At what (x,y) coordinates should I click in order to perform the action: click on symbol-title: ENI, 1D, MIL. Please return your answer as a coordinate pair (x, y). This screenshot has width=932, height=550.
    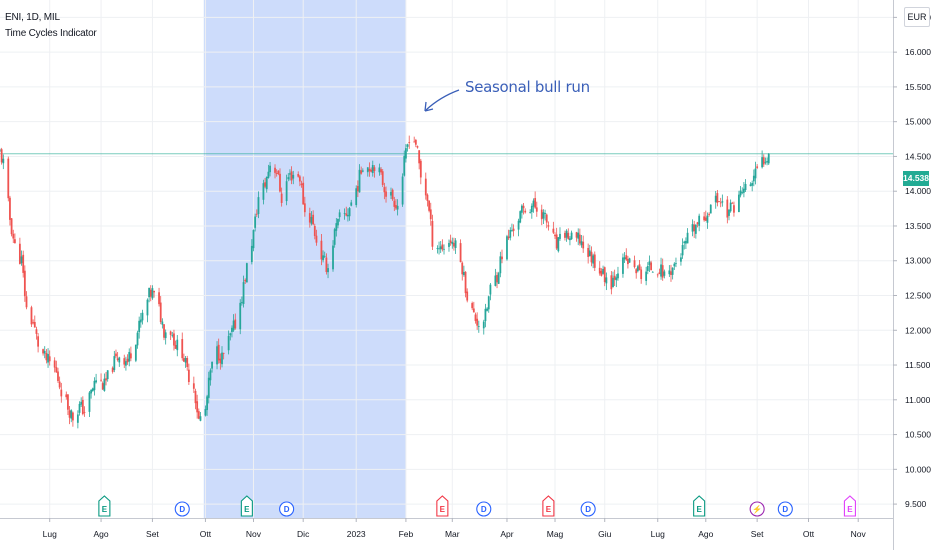
    Looking at the image, I should click on (32, 17).